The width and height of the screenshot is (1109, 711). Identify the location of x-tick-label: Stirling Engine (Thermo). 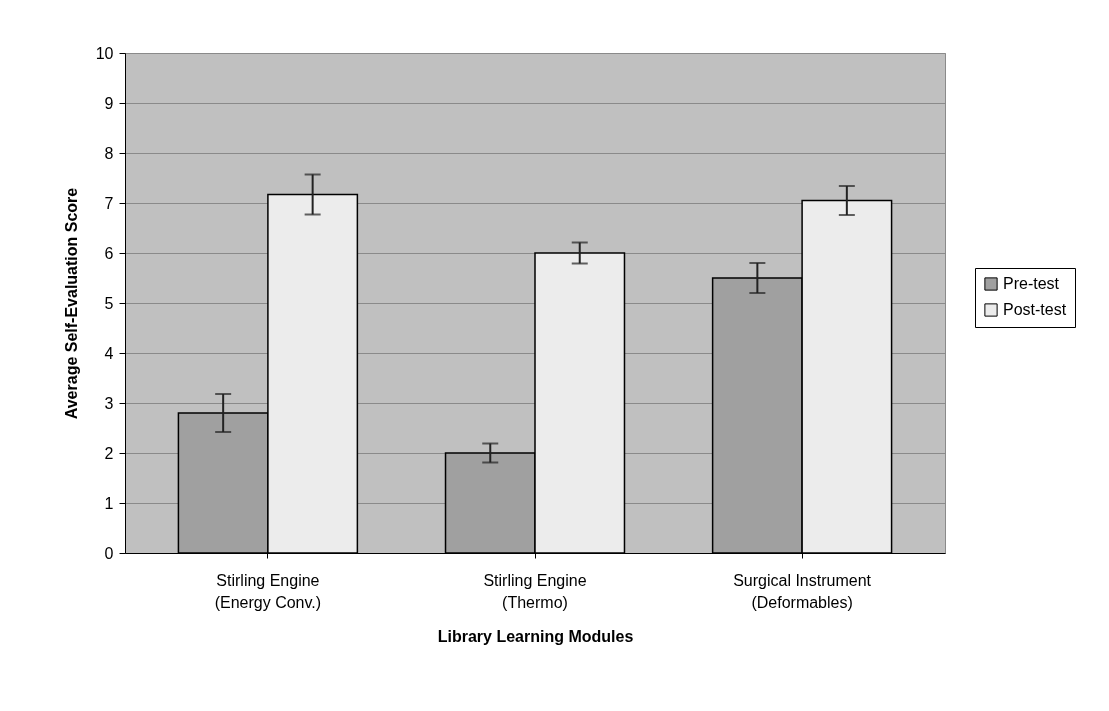
(535, 591).